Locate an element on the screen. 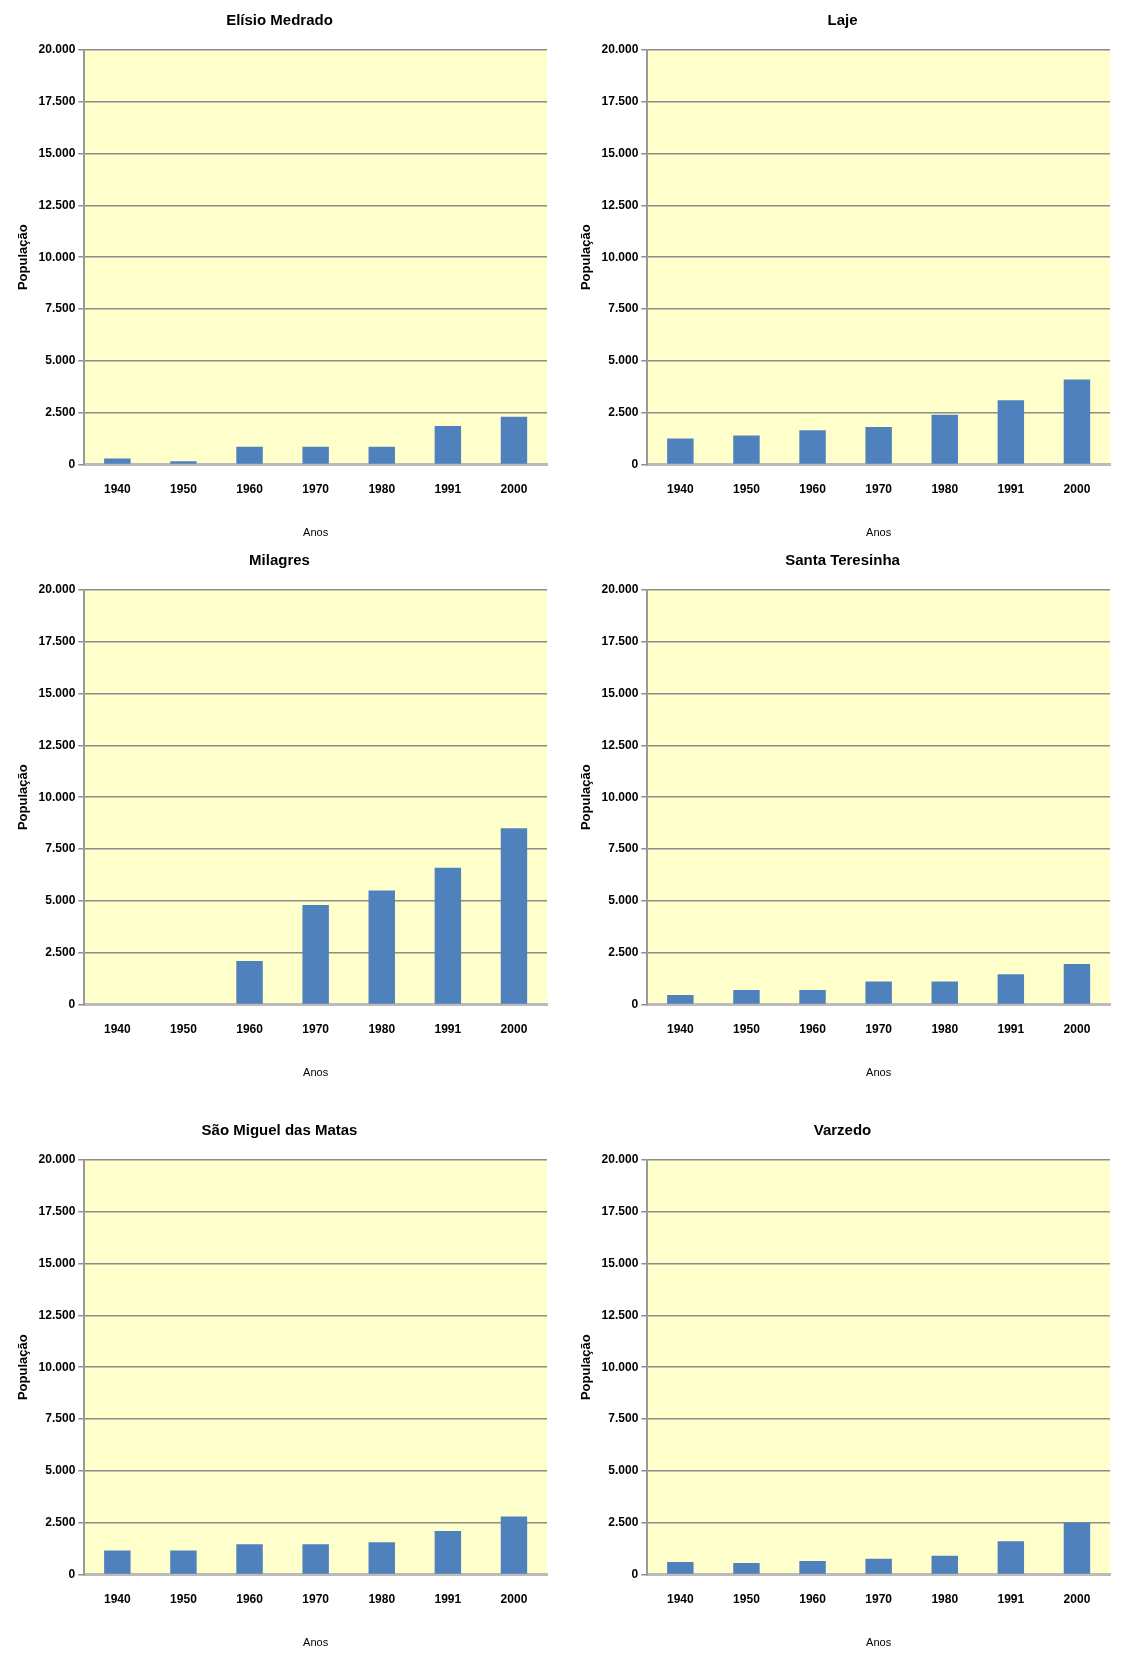 This screenshot has width=1134, height=1657. chart-title: Milagres is located at coordinates (279, 560).